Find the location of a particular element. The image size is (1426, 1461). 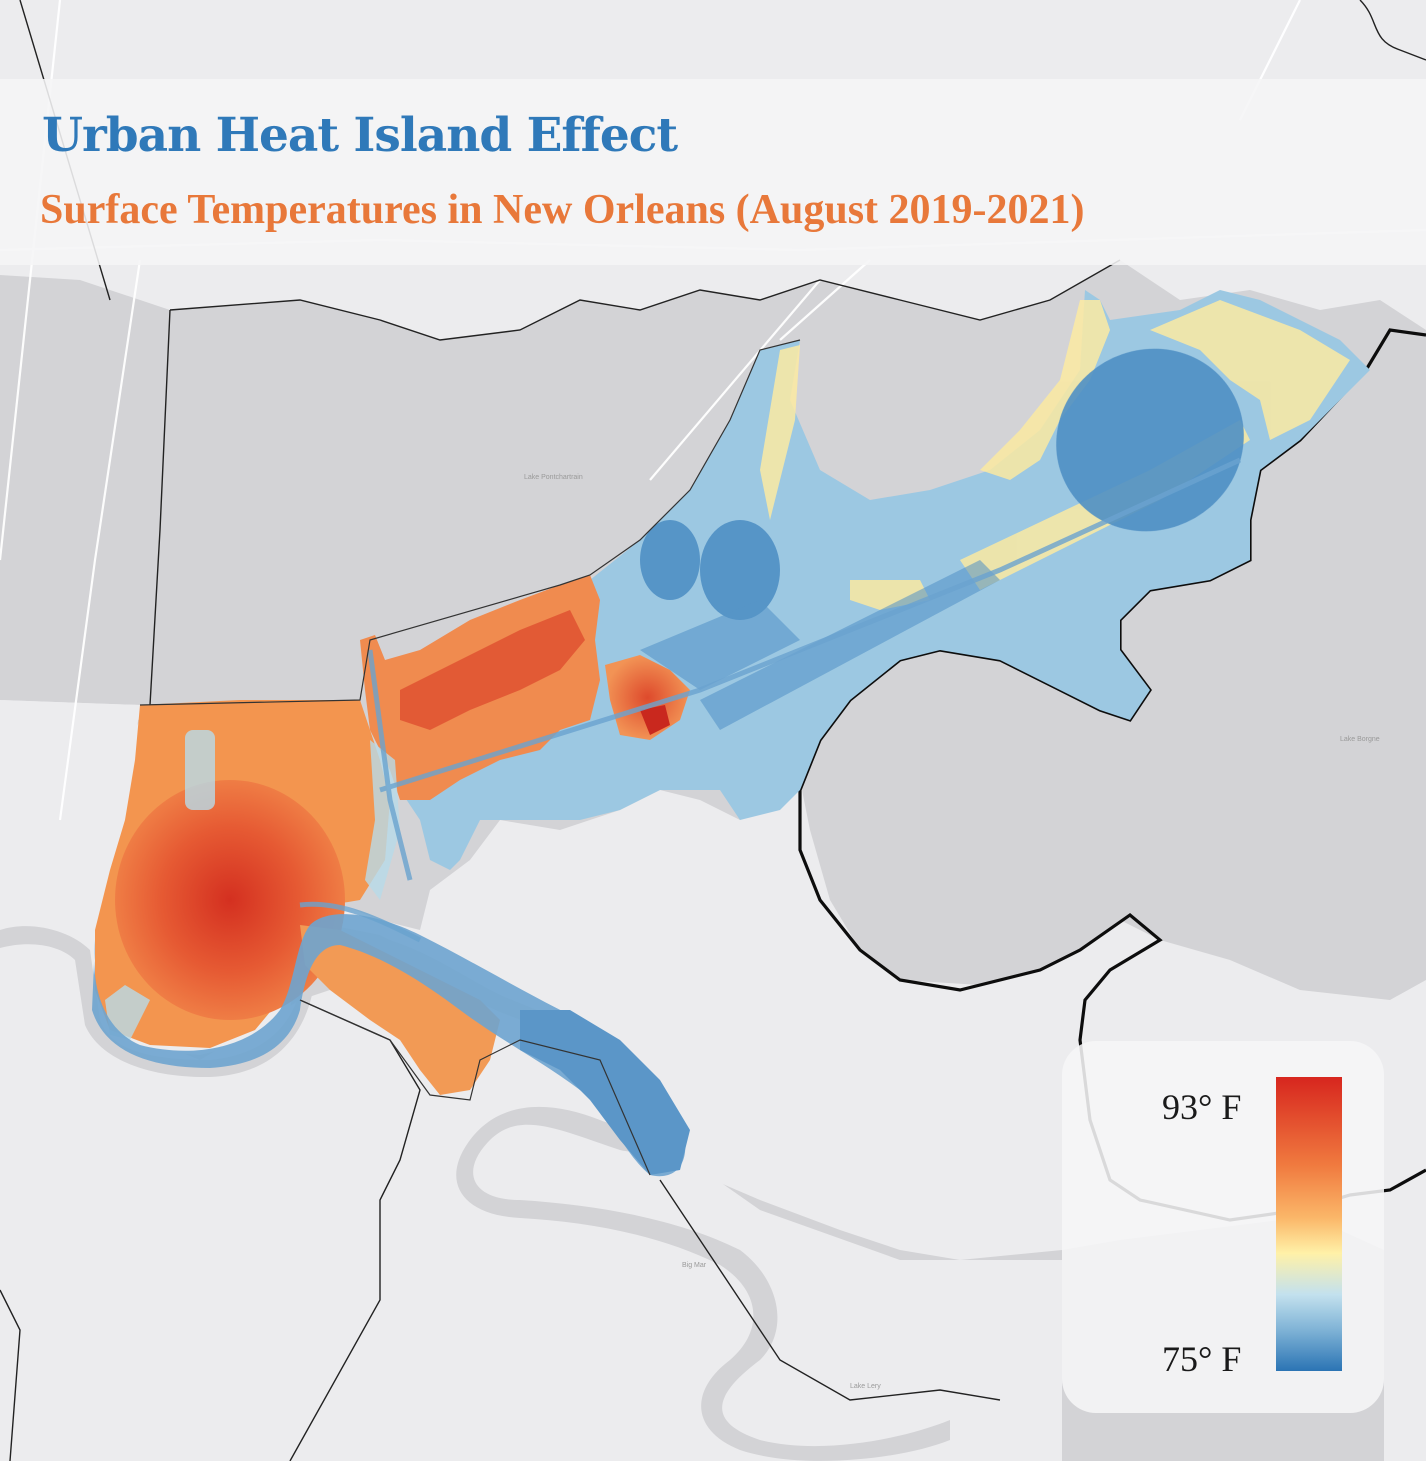

heat-east-hotspot-core is located at coordinates (655, 720).